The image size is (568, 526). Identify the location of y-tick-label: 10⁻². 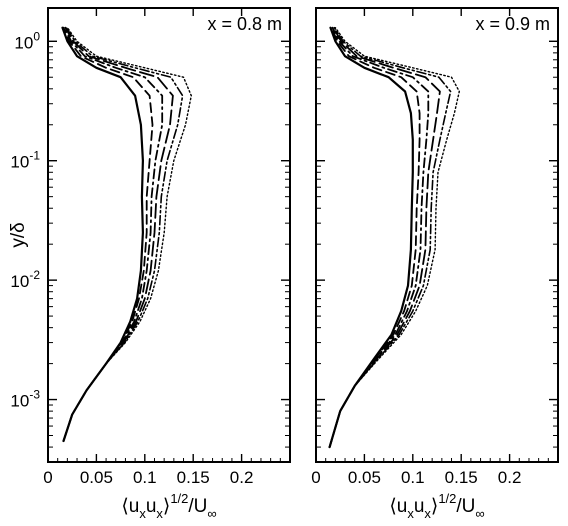
(25, 279).